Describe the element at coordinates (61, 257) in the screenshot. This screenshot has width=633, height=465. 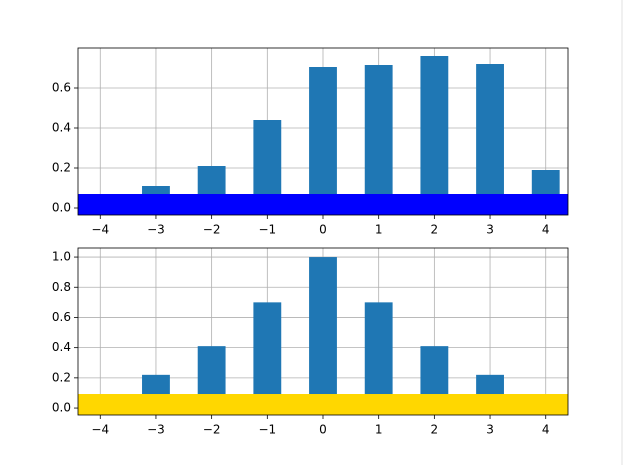
I see `y-tick-label: 1.0` at that location.